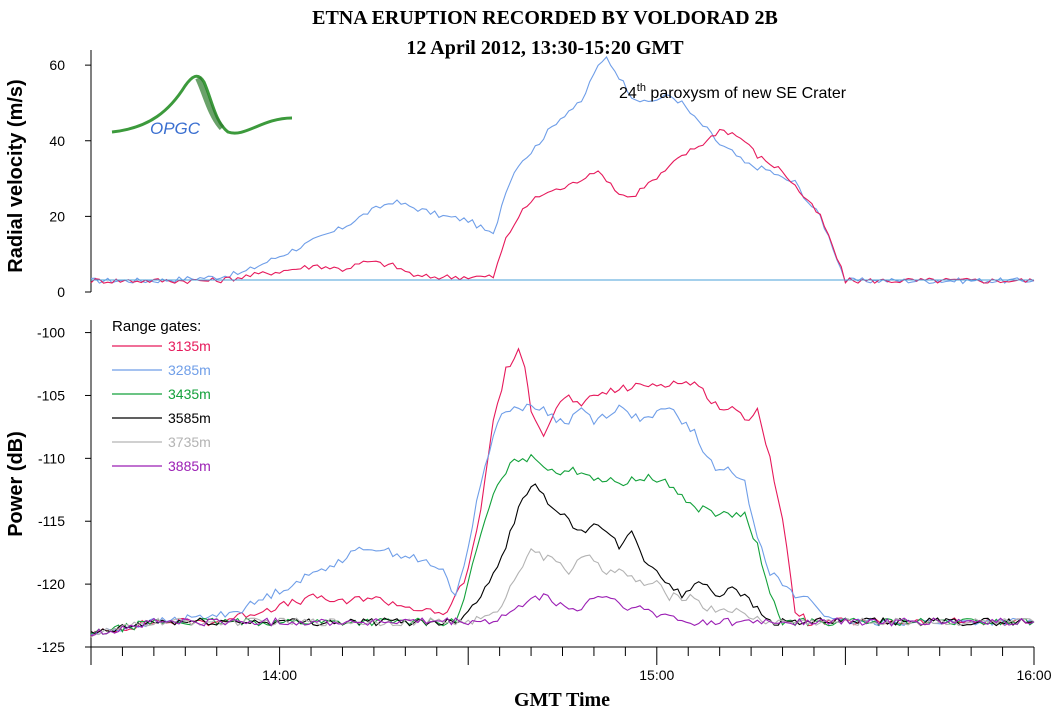 The image size is (1058, 713). What do you see at coordinates (57, 216) in the screenshot?
I see `y-tick-label-0-1: 20` at bounding box center [57, 216].